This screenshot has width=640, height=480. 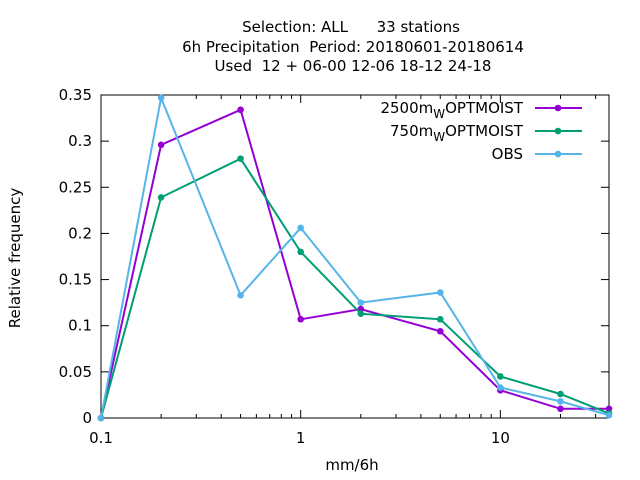 I want to click on legend-label-0: 2500mWOPTMOIST, so click(x=451, y=110).